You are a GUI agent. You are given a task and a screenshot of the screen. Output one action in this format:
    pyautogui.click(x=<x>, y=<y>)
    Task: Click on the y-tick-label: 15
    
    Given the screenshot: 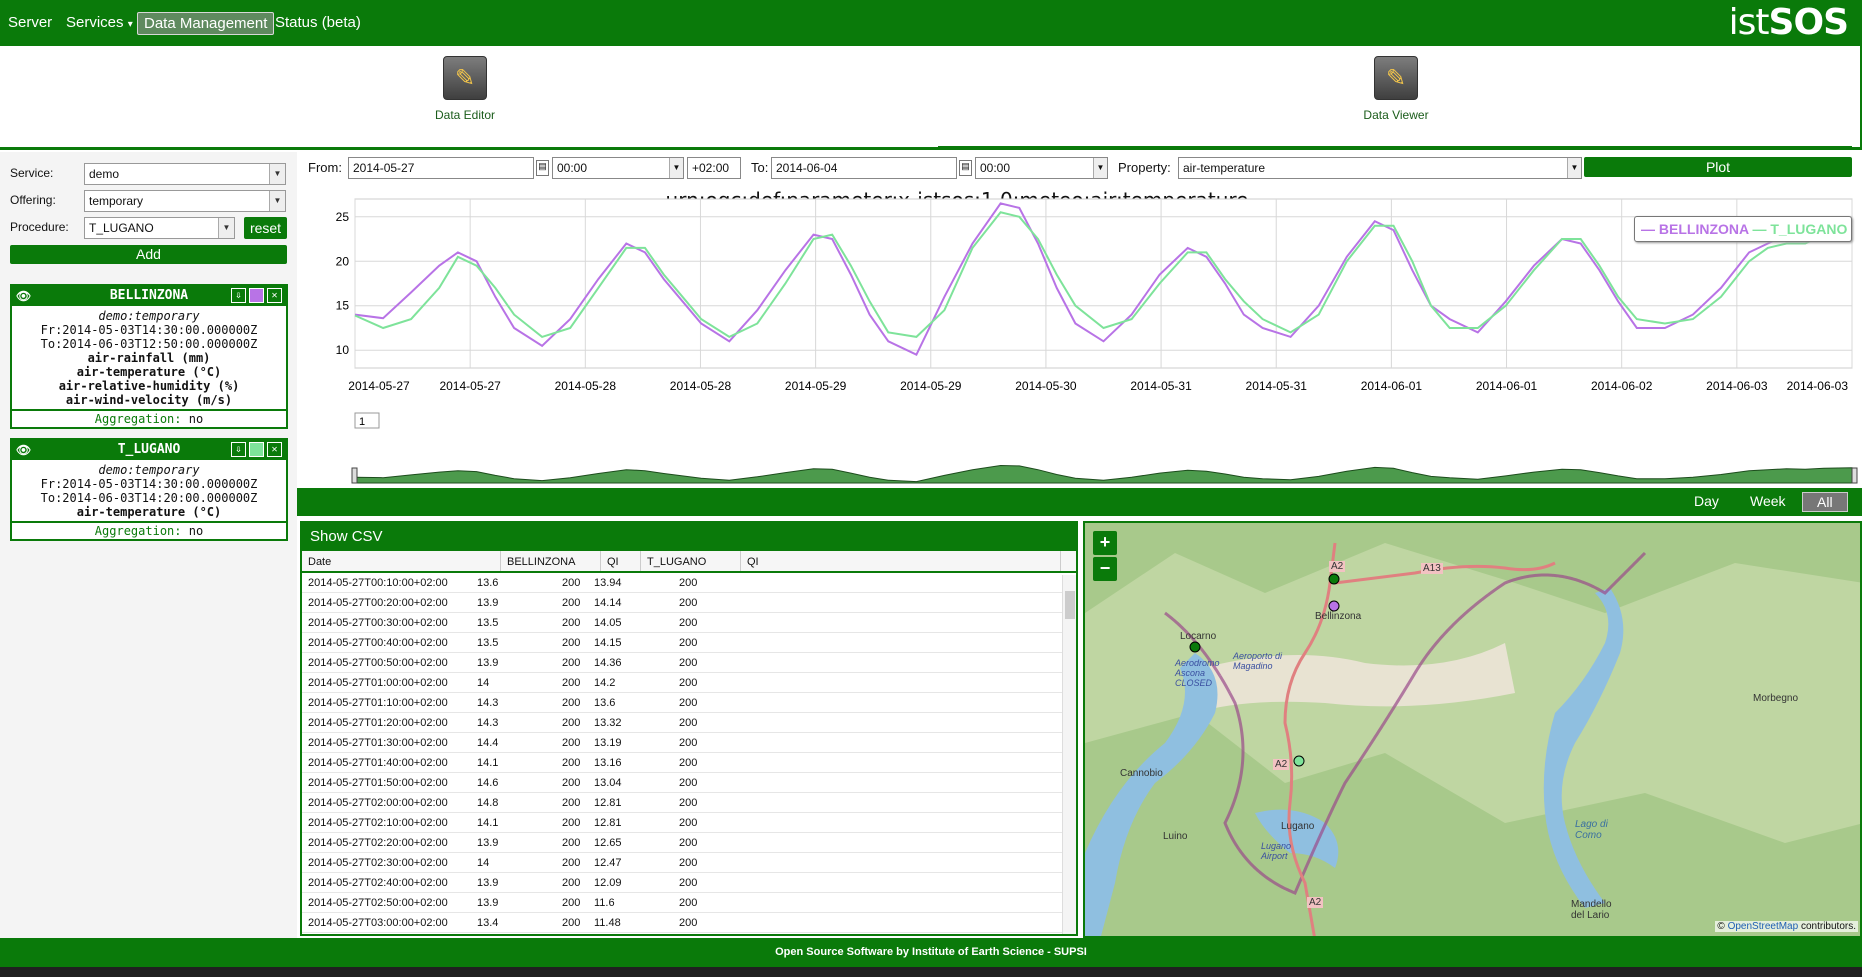 What is the action you would take?
    pyautogui.click(x=343, y=306)
    